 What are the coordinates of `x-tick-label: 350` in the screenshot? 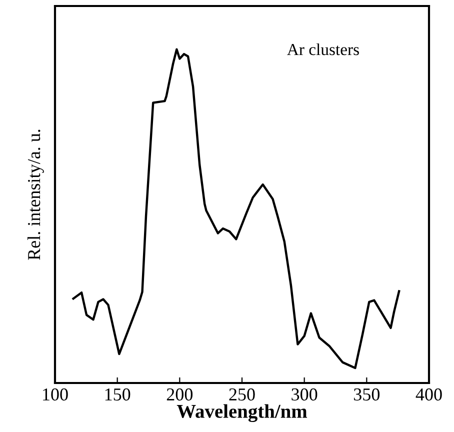 It's located at (367, 394).